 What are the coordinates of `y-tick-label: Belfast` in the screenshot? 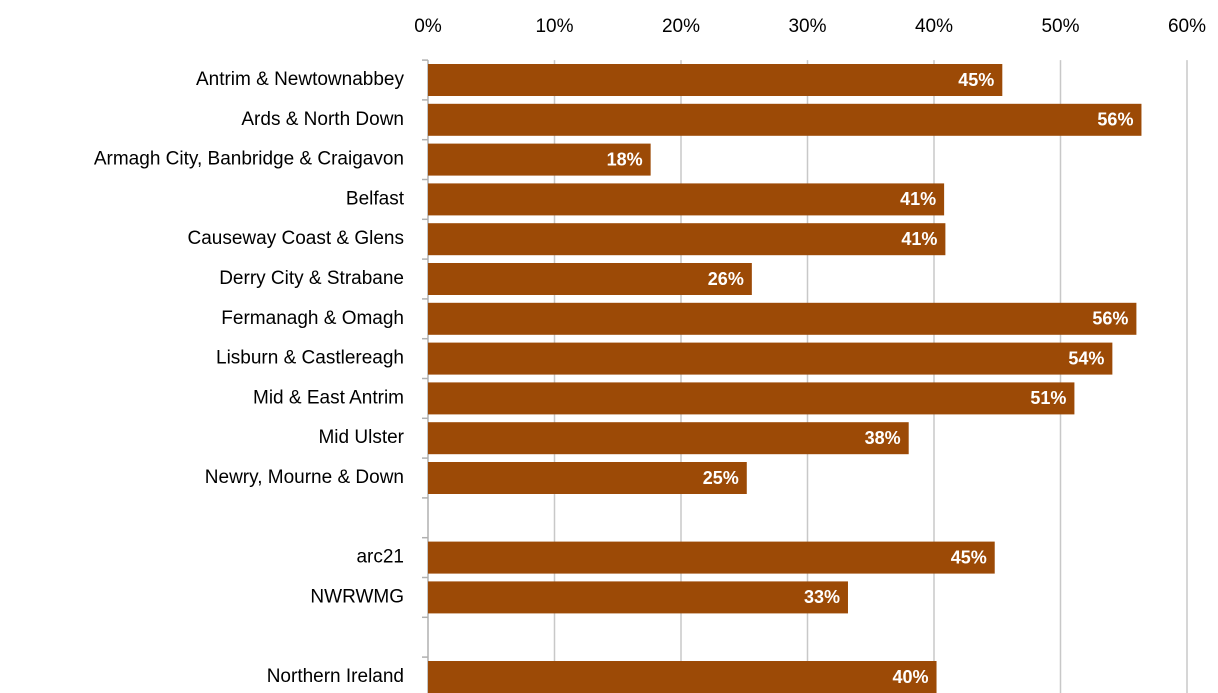 It's located at (375, 198).